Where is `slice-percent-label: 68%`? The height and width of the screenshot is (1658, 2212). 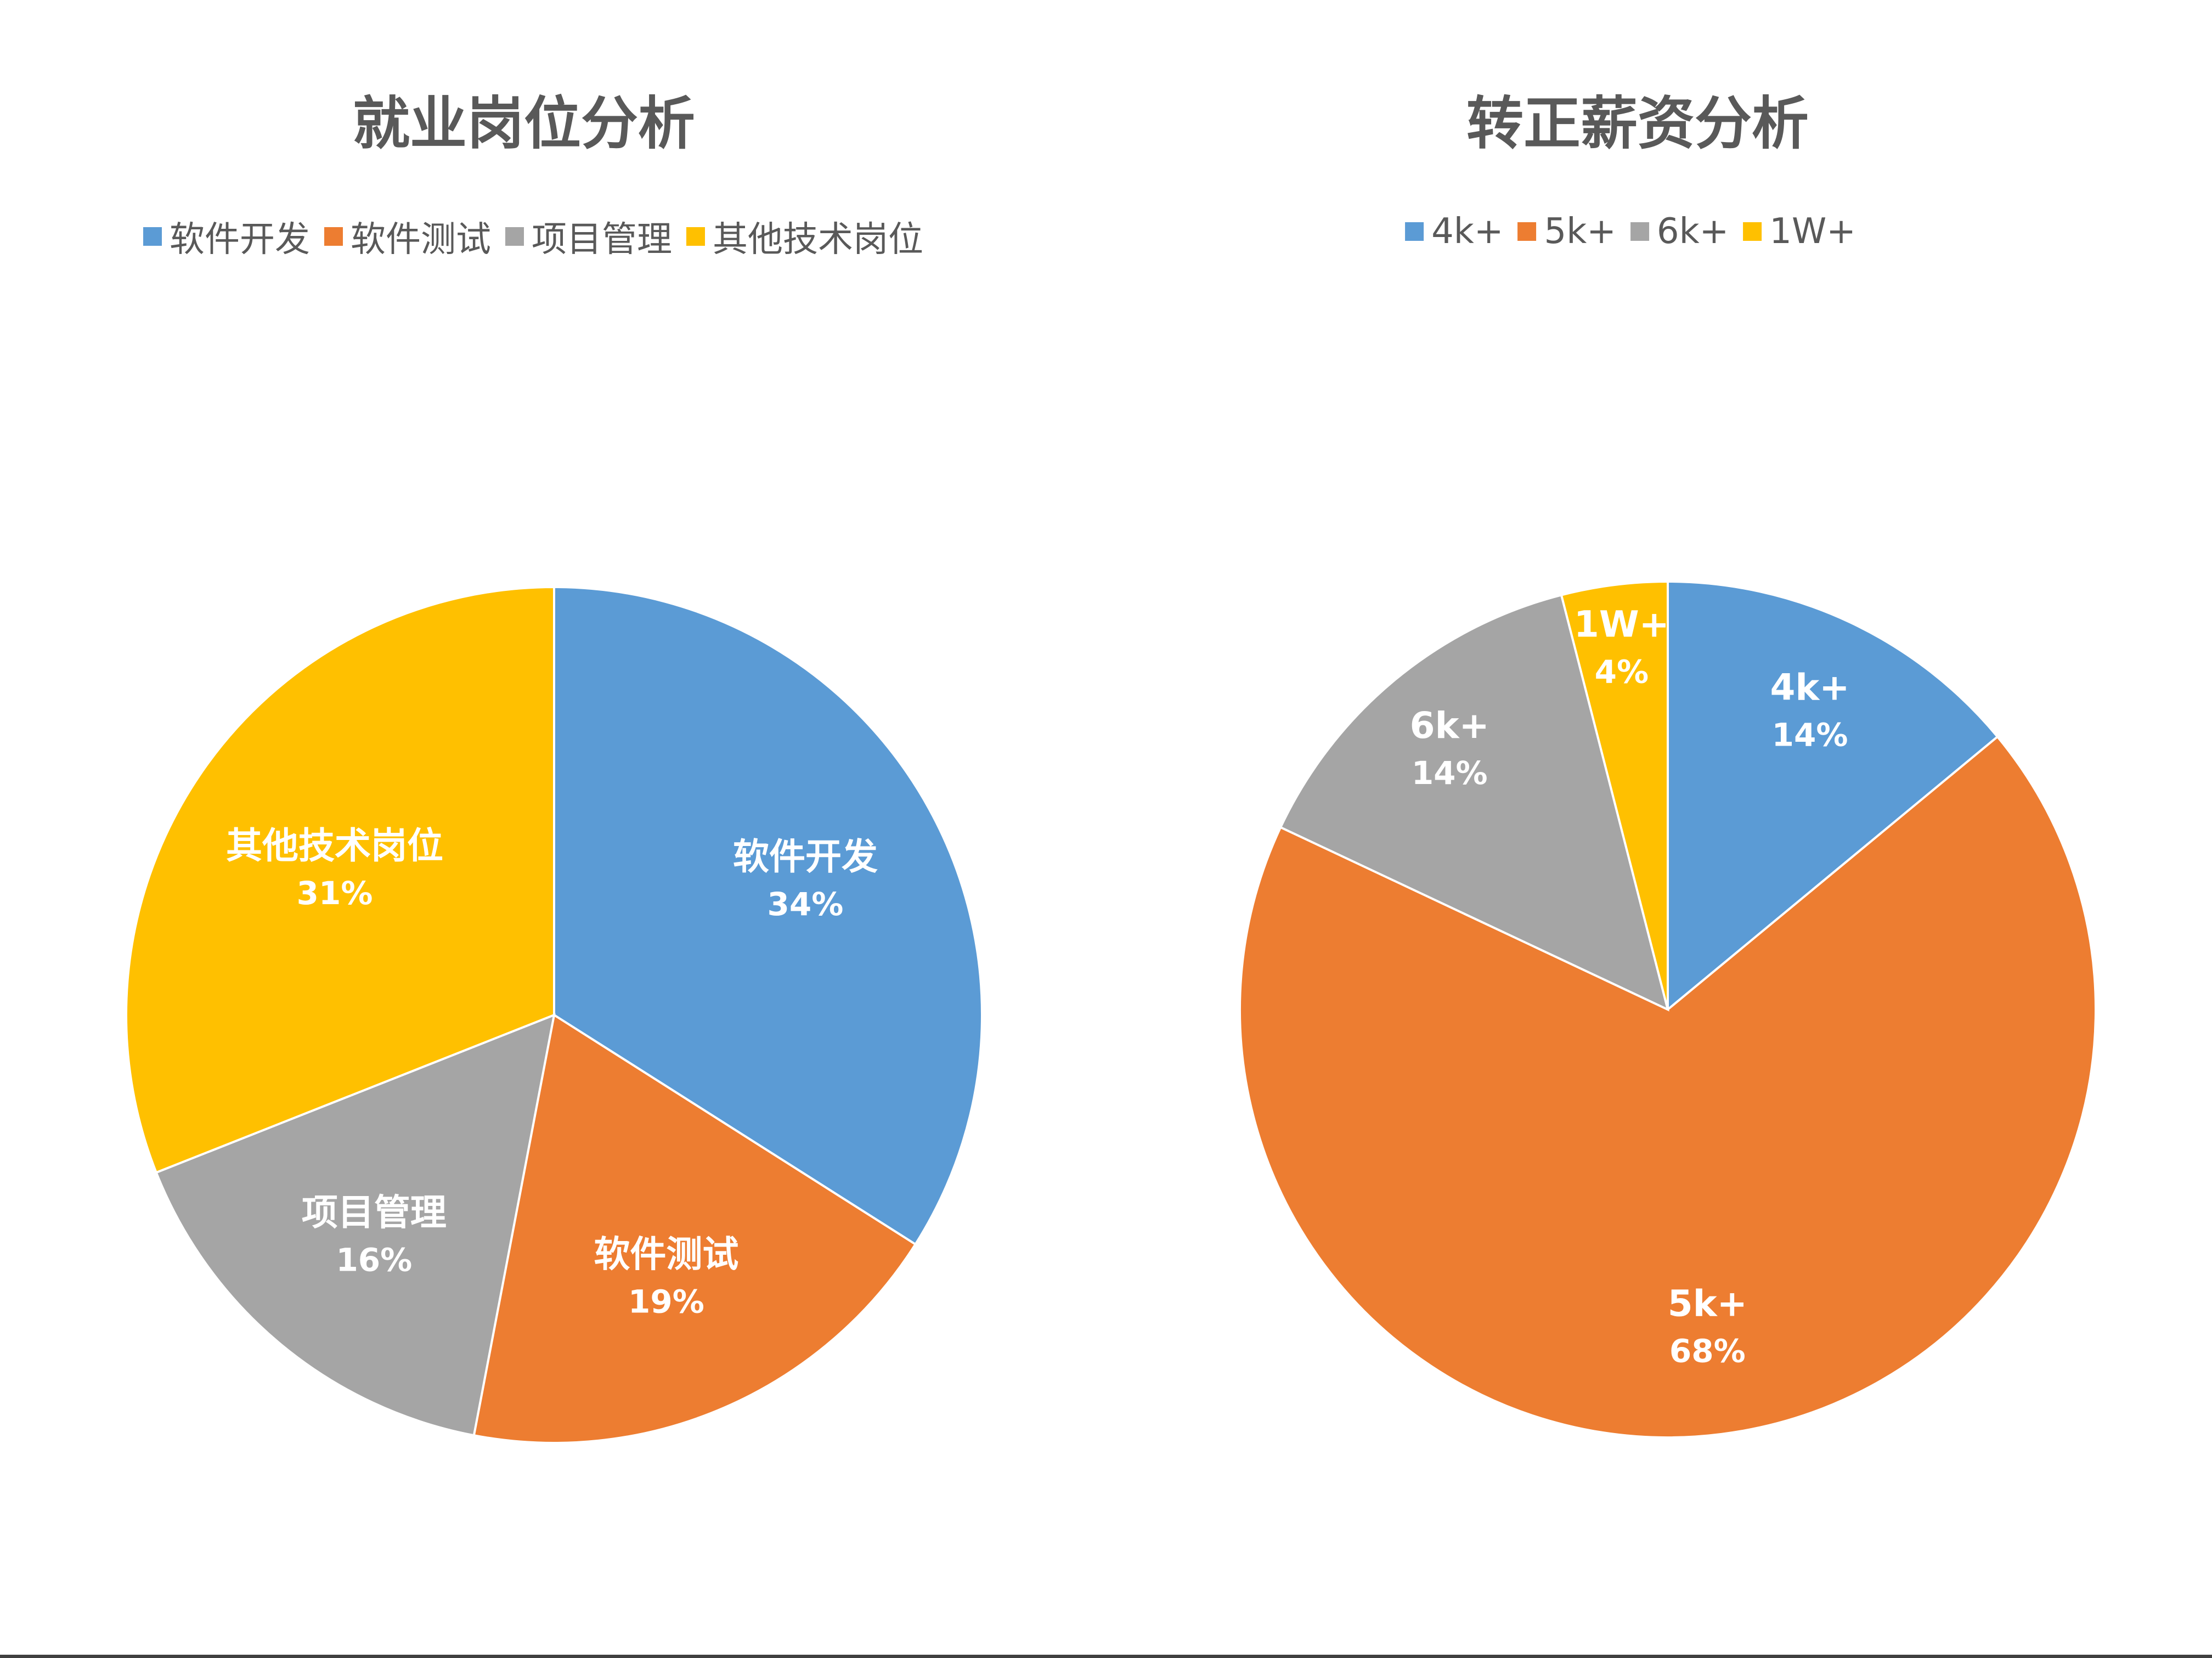
slice-percent-label: 68% is located at coordinates (1707, 1351).